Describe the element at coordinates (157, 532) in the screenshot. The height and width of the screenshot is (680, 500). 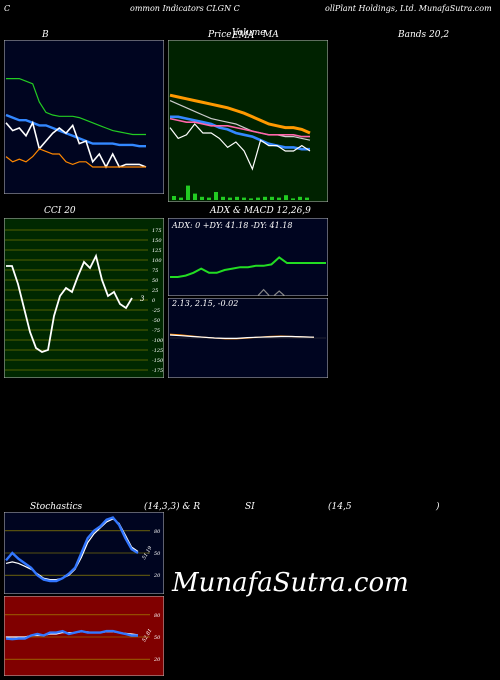
I see `stochastics-tick-label: 80` at that location.